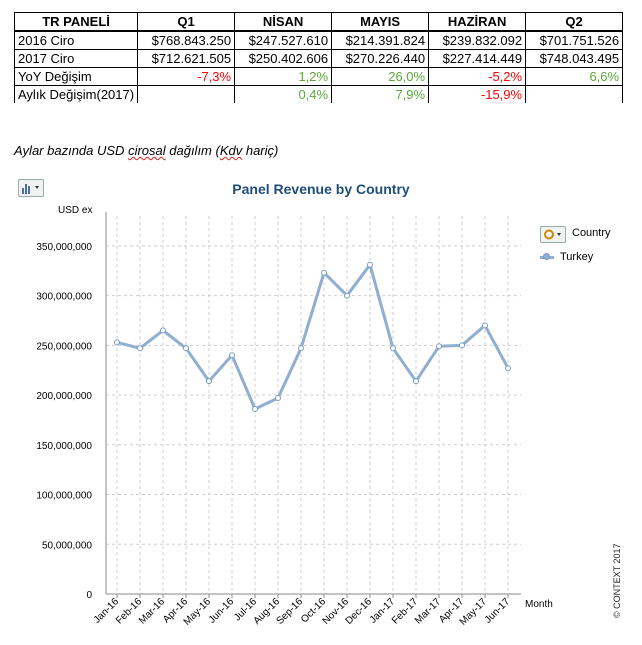 The width and height of the screenshot is (642, 645). I want to click on caption-text: hariç), so click(260, 150).